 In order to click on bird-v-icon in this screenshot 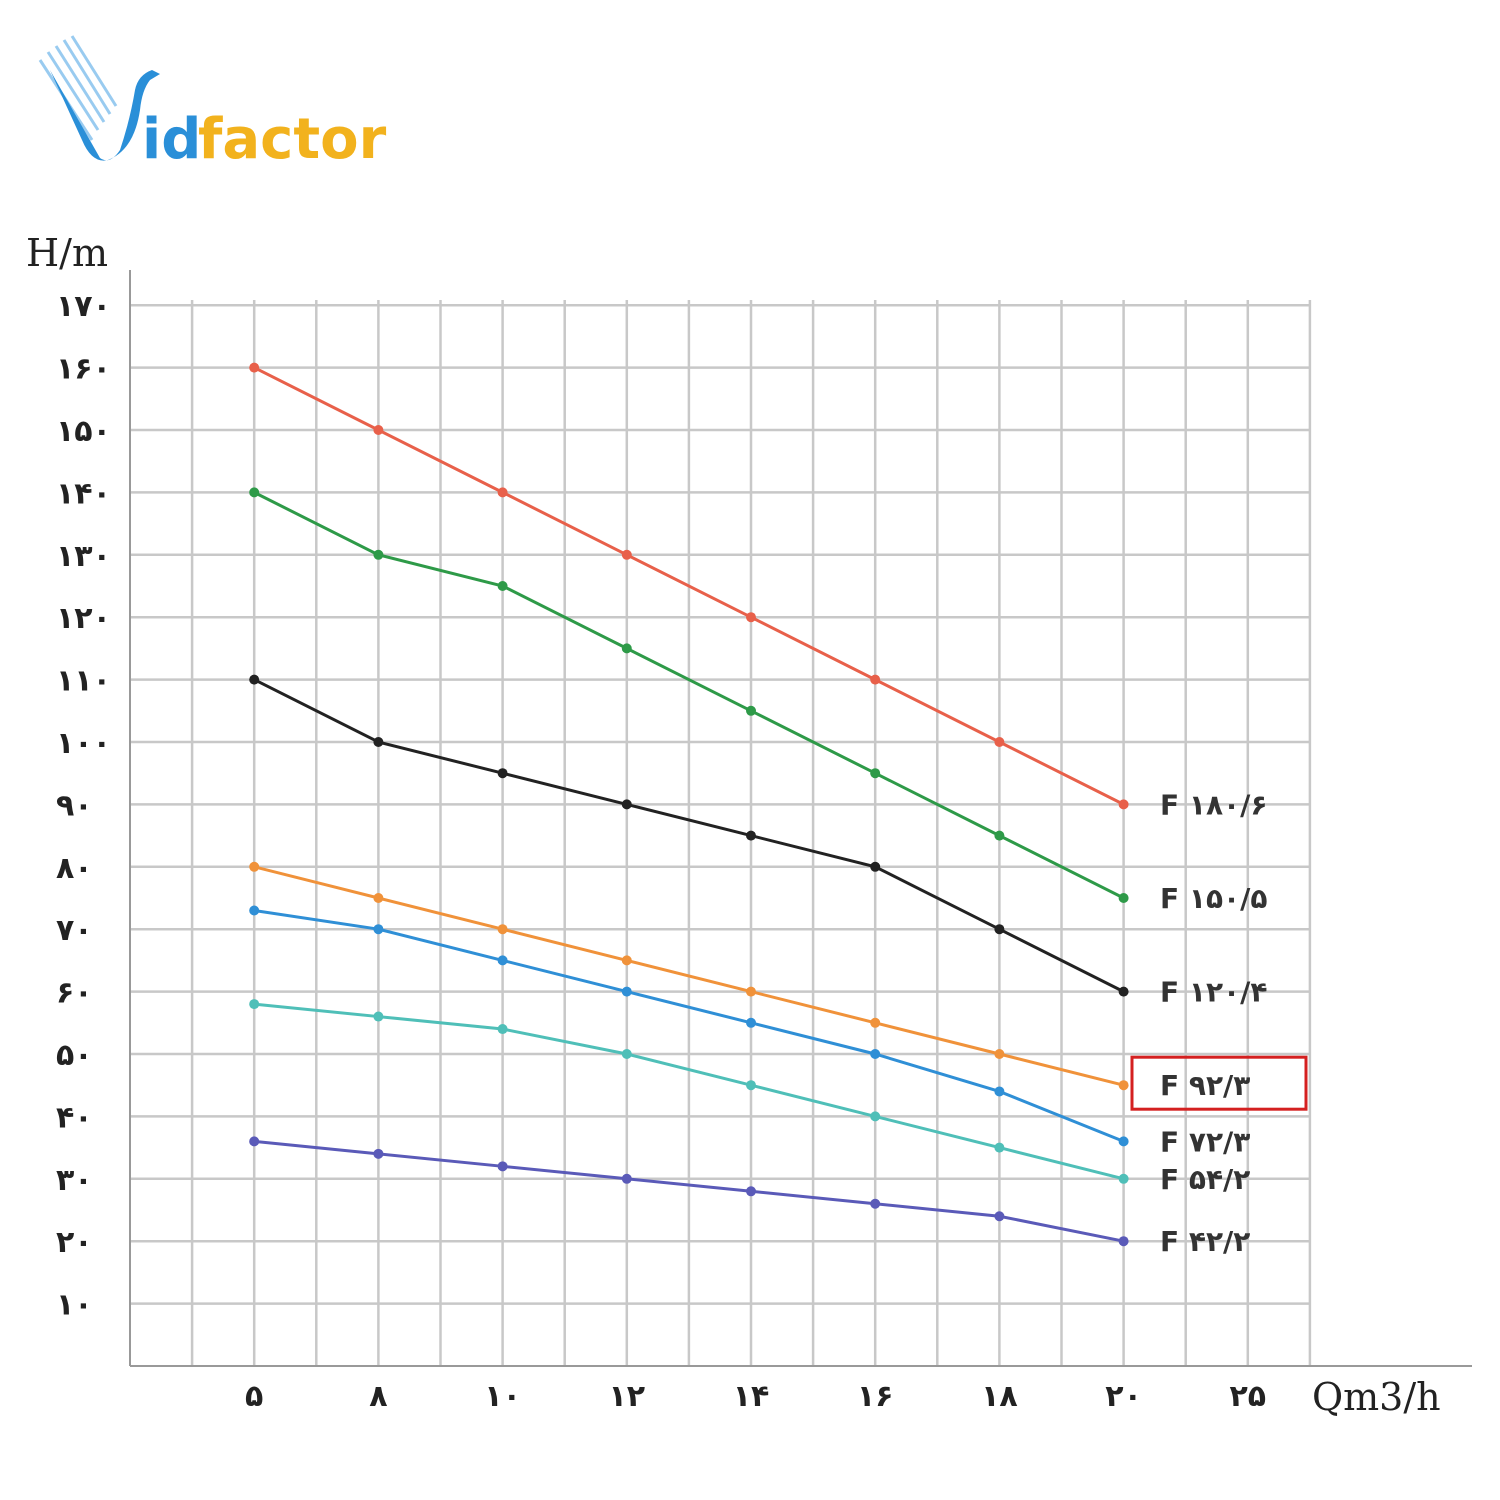, I will do `click(105, 115)`.